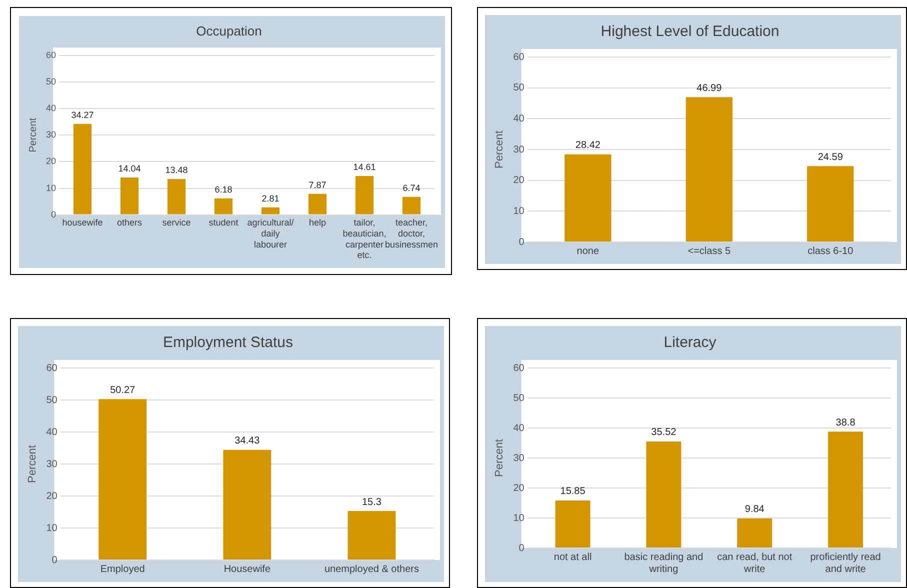 The height and width of the screenshot is (588, 907). Describe the element at coordinates (690, 343) in the screenshot. I see `chart-title: Literacy` at that location.